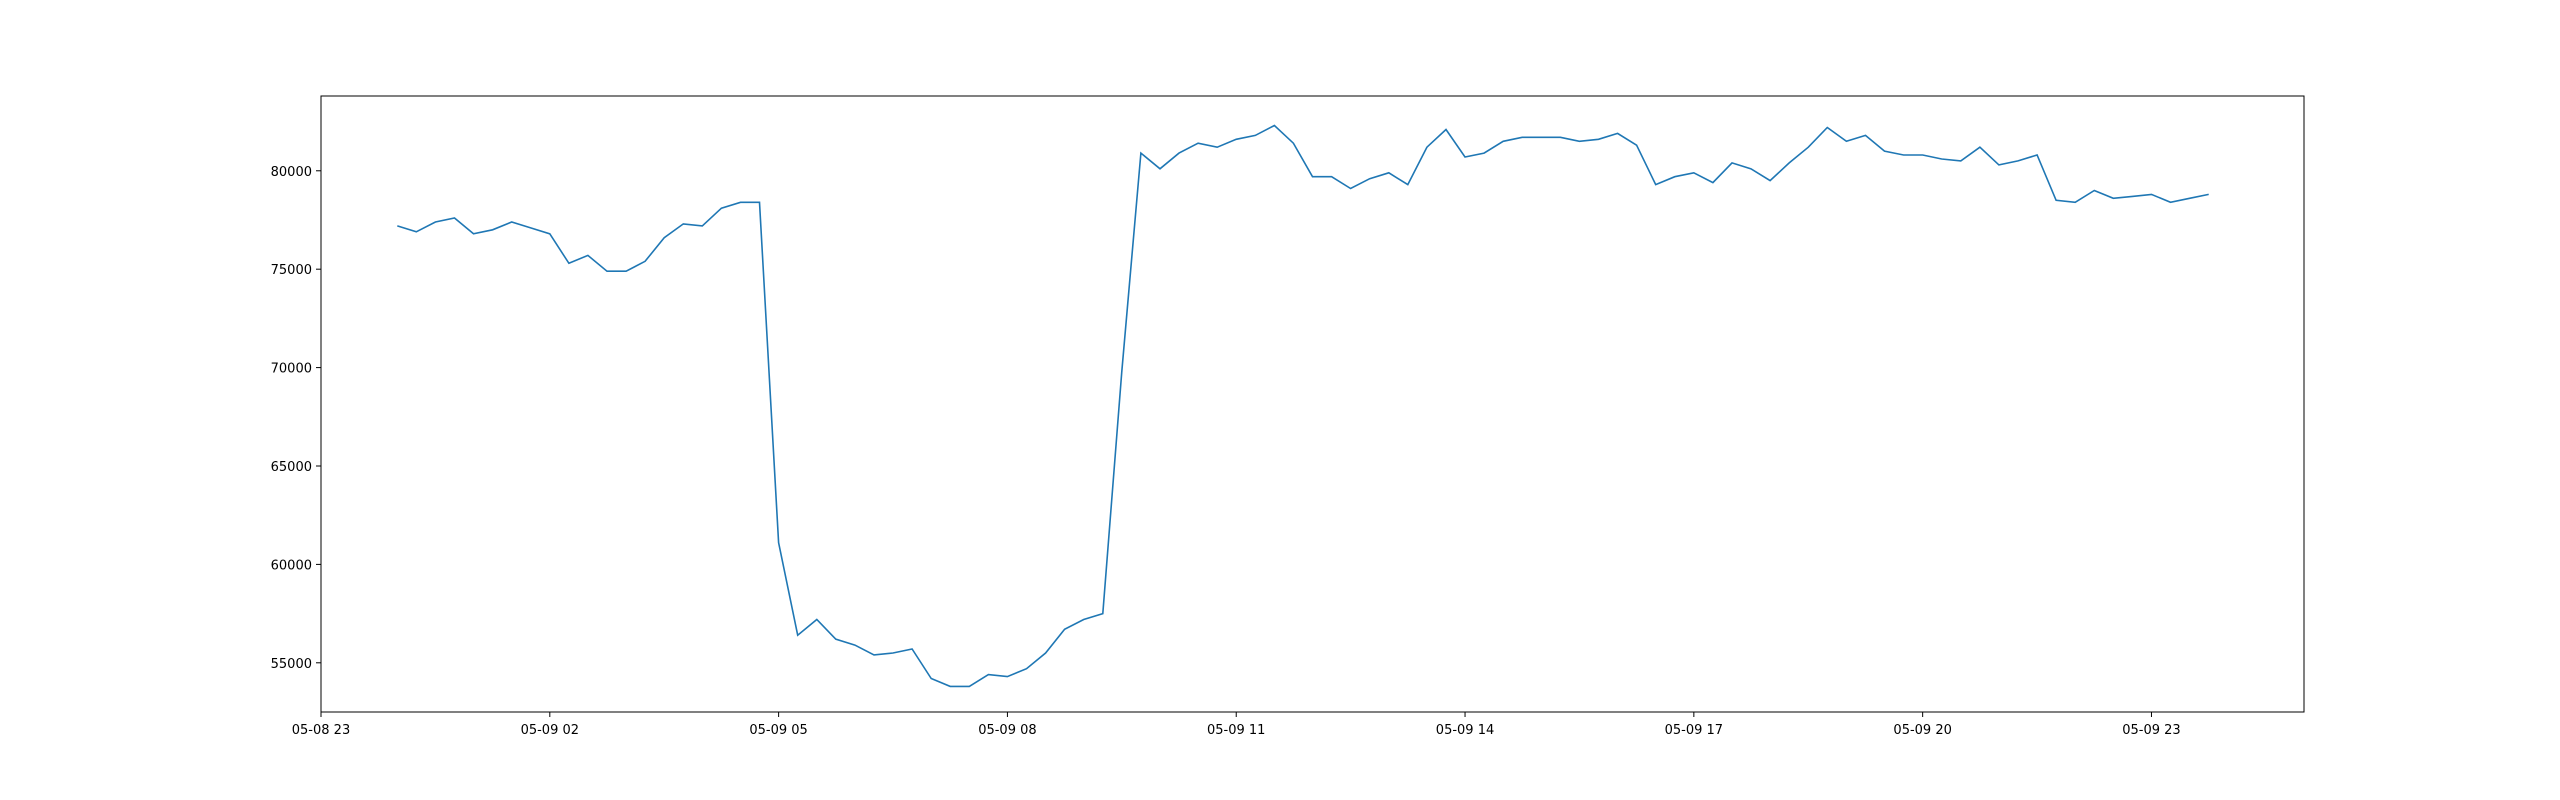  What do you see at coordinates (321, 730) in the screenshot?
I see `x-tick-label: 05-08 23` at bounding box center [321, 730].